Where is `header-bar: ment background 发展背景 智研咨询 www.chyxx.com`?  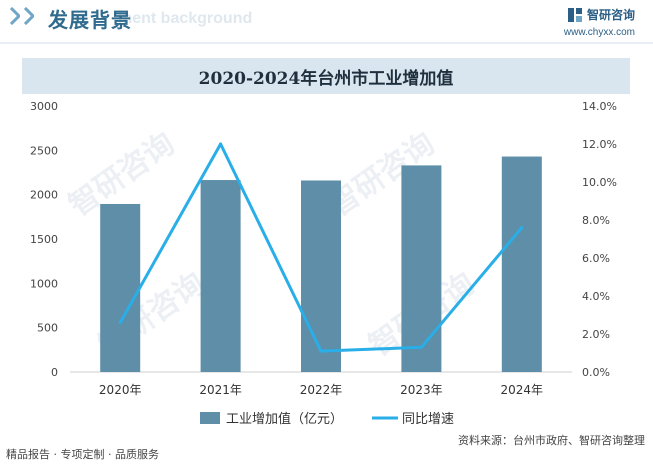
header-bar: ment background 发展背景 智研咨询 www.chyxx.com is located at coordinates (326, 20).